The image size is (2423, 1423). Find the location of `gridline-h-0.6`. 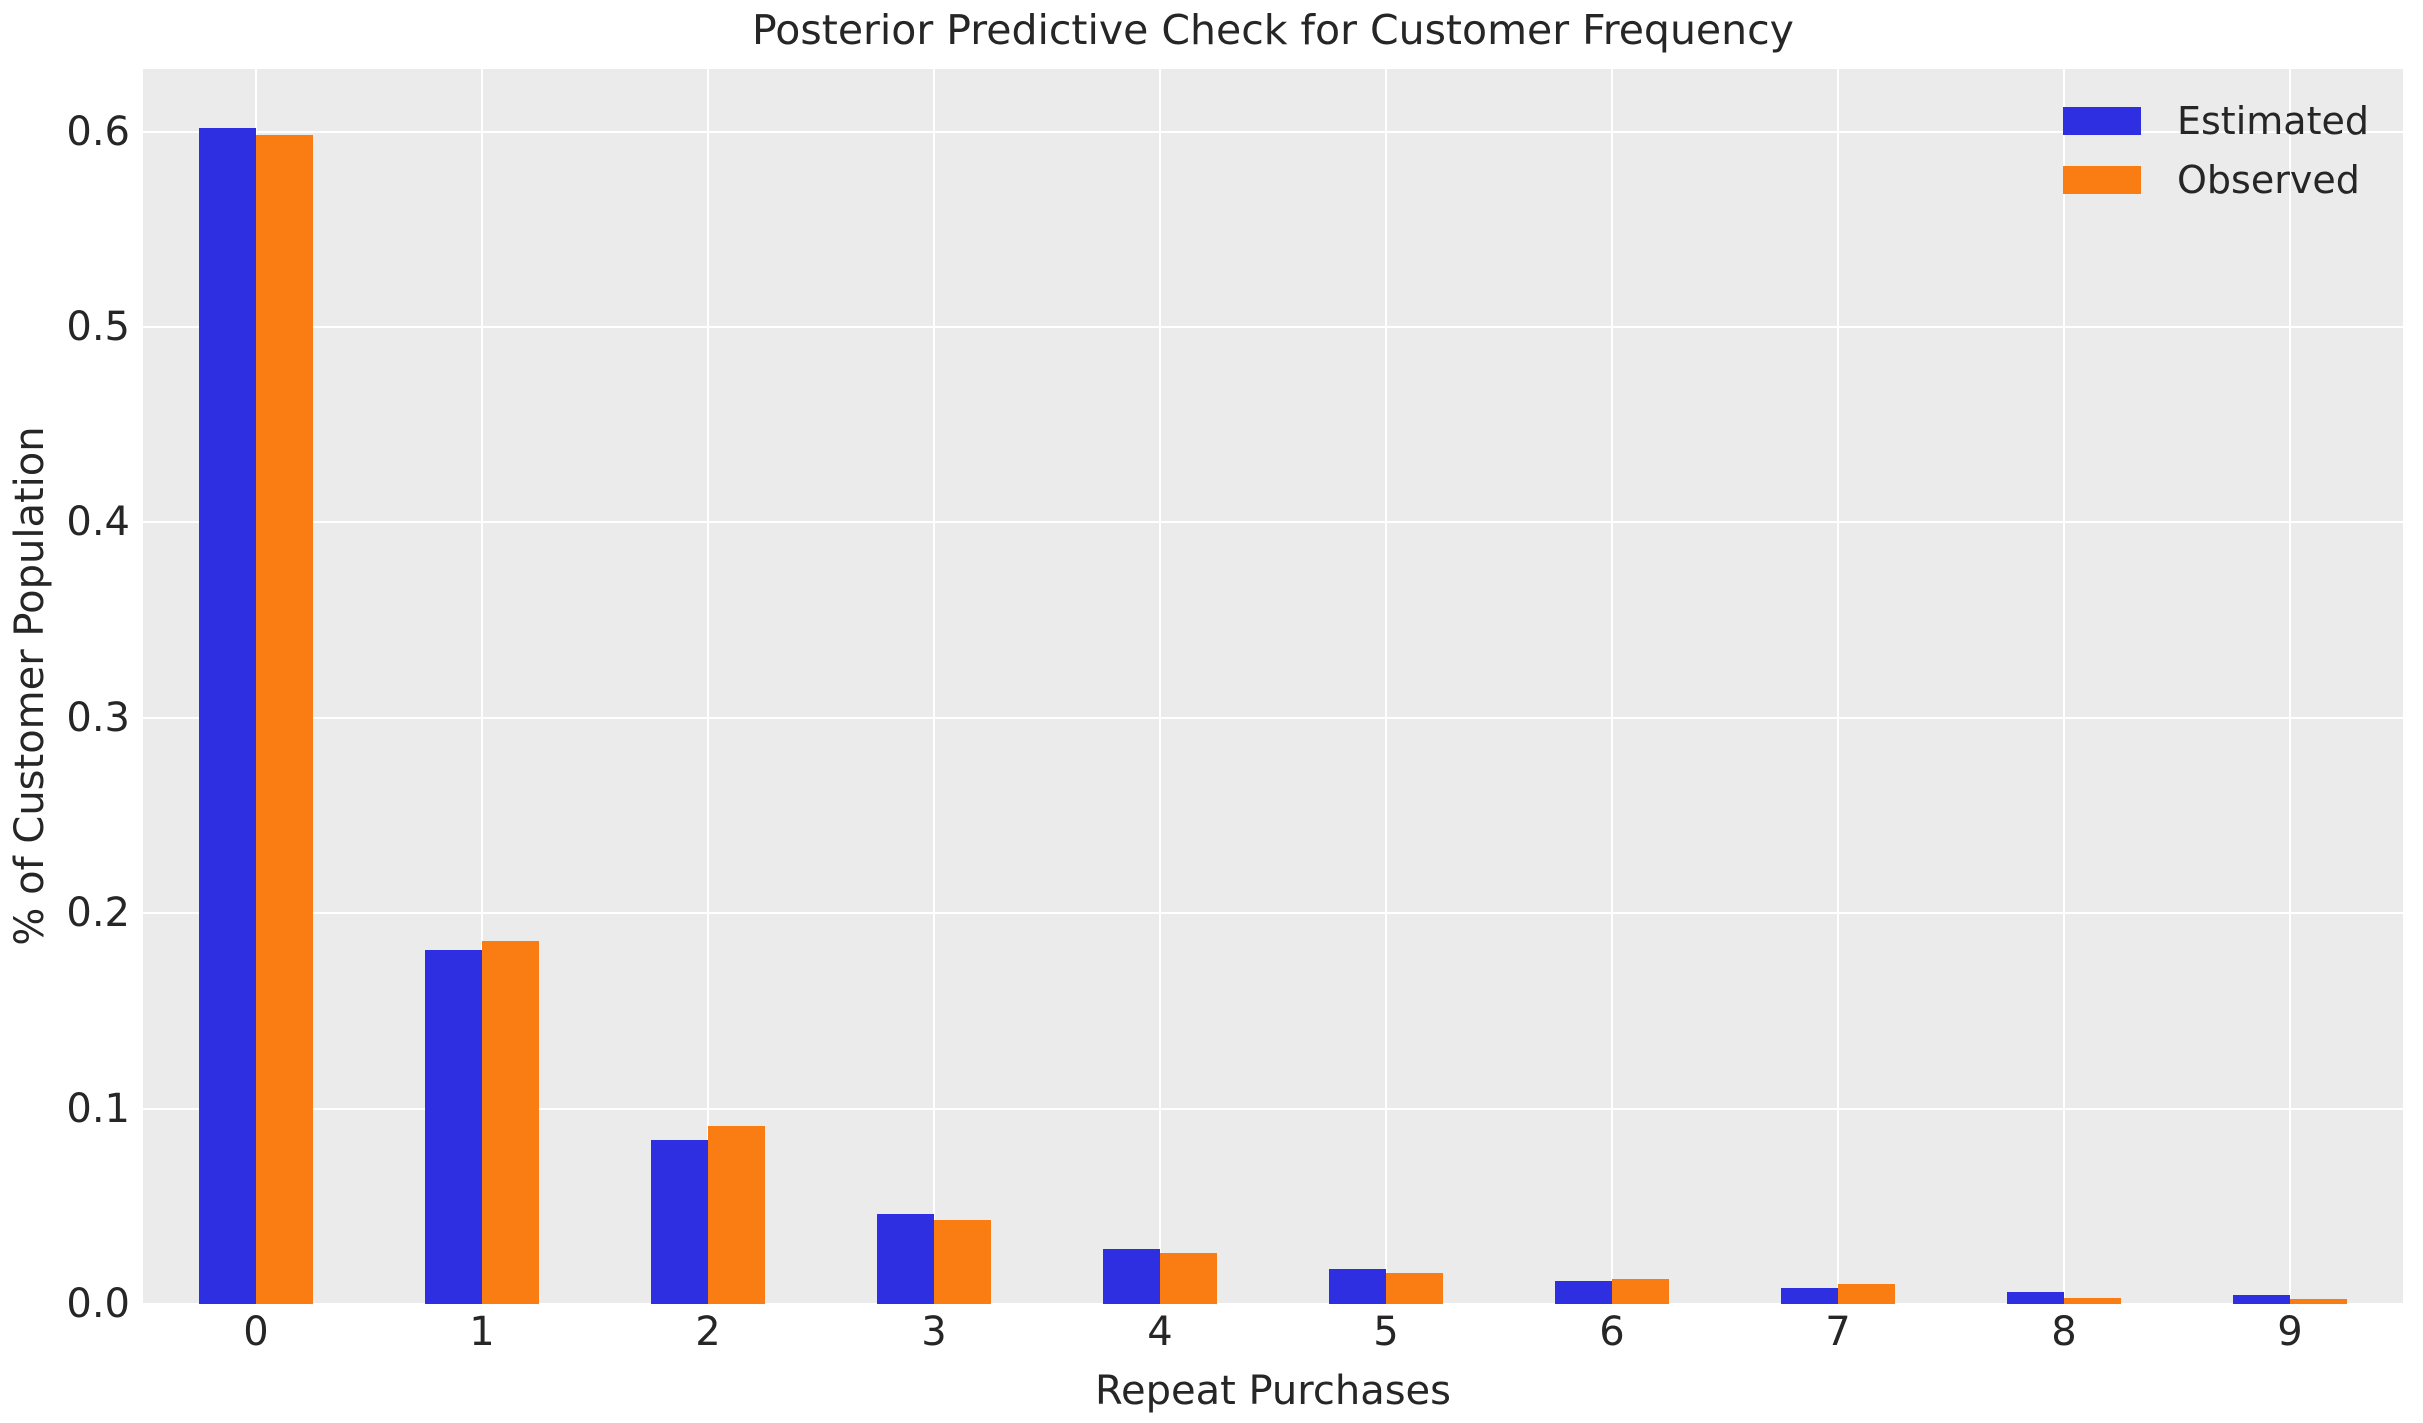

gridline-h-0.6 is located at coordinates (1273, 131).